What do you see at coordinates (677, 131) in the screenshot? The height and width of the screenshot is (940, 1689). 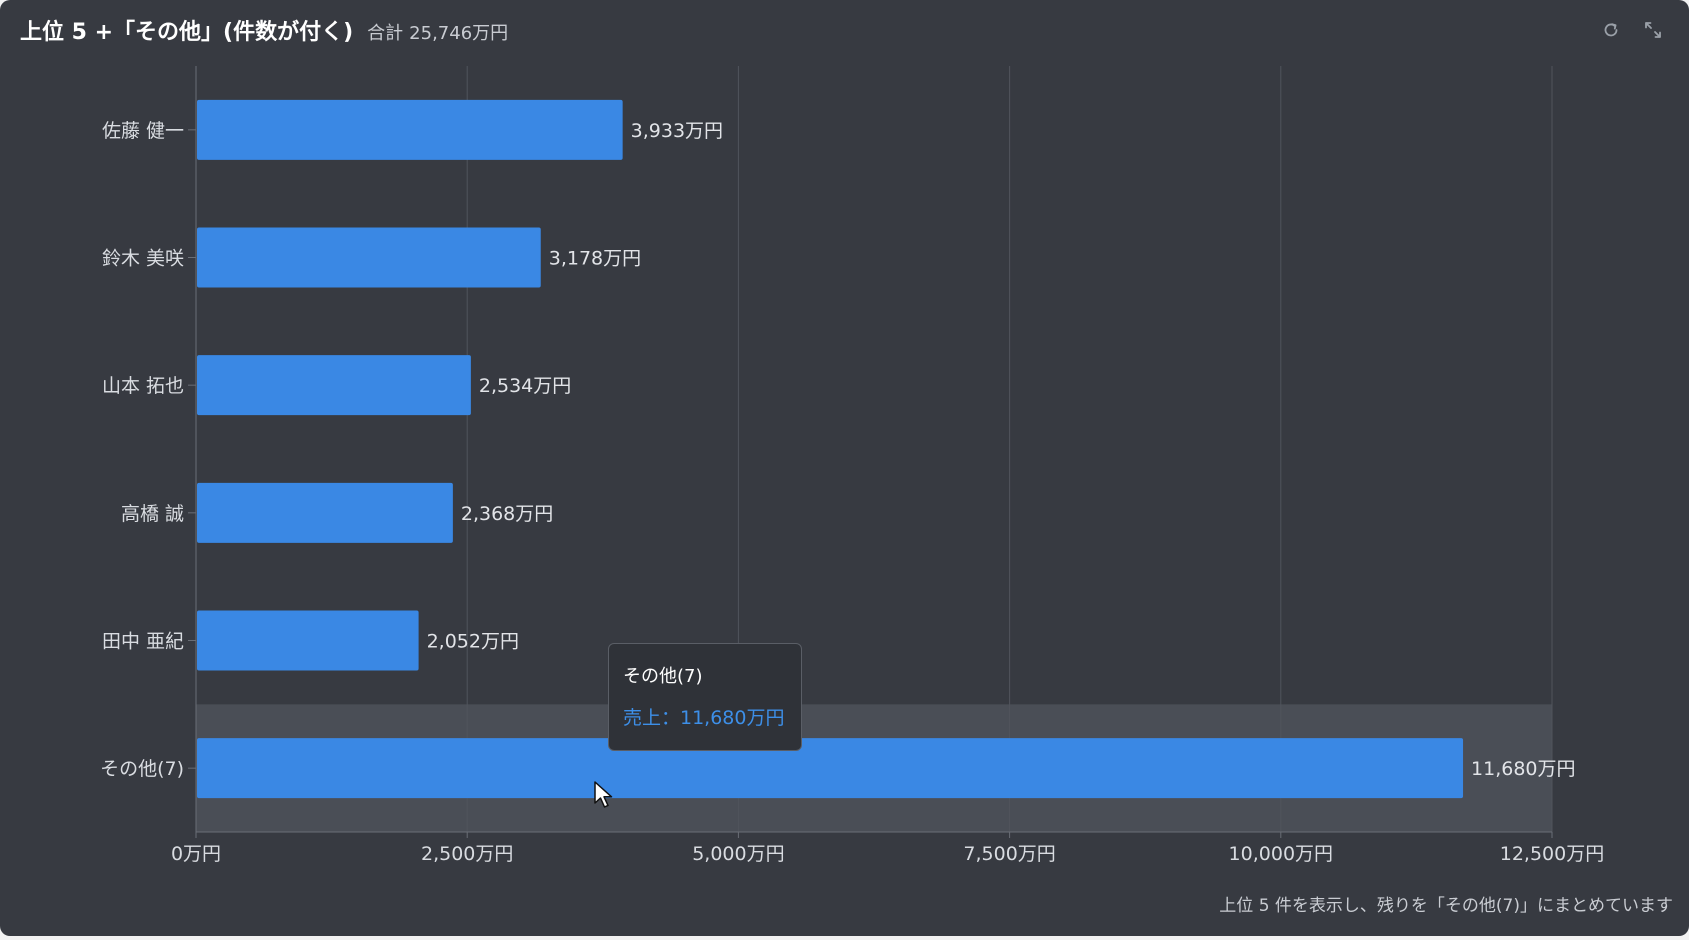 I see `bar-value-label: 3,933万円` at bounding box center [677, 131].